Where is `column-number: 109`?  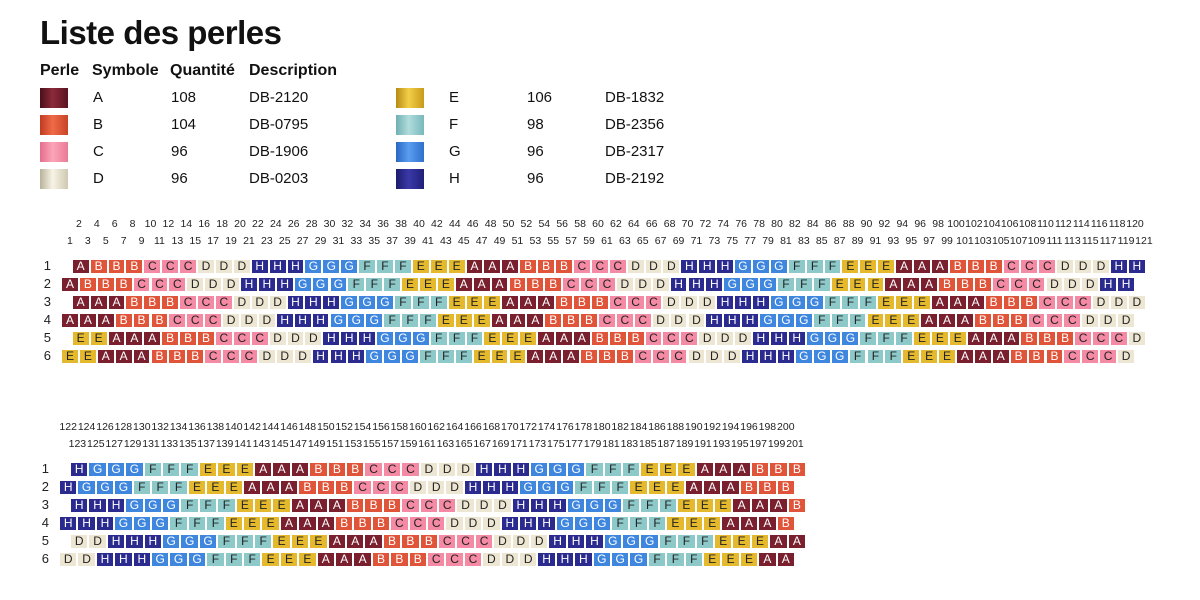
column-number: 109 is located at coordinates (1036, 241).